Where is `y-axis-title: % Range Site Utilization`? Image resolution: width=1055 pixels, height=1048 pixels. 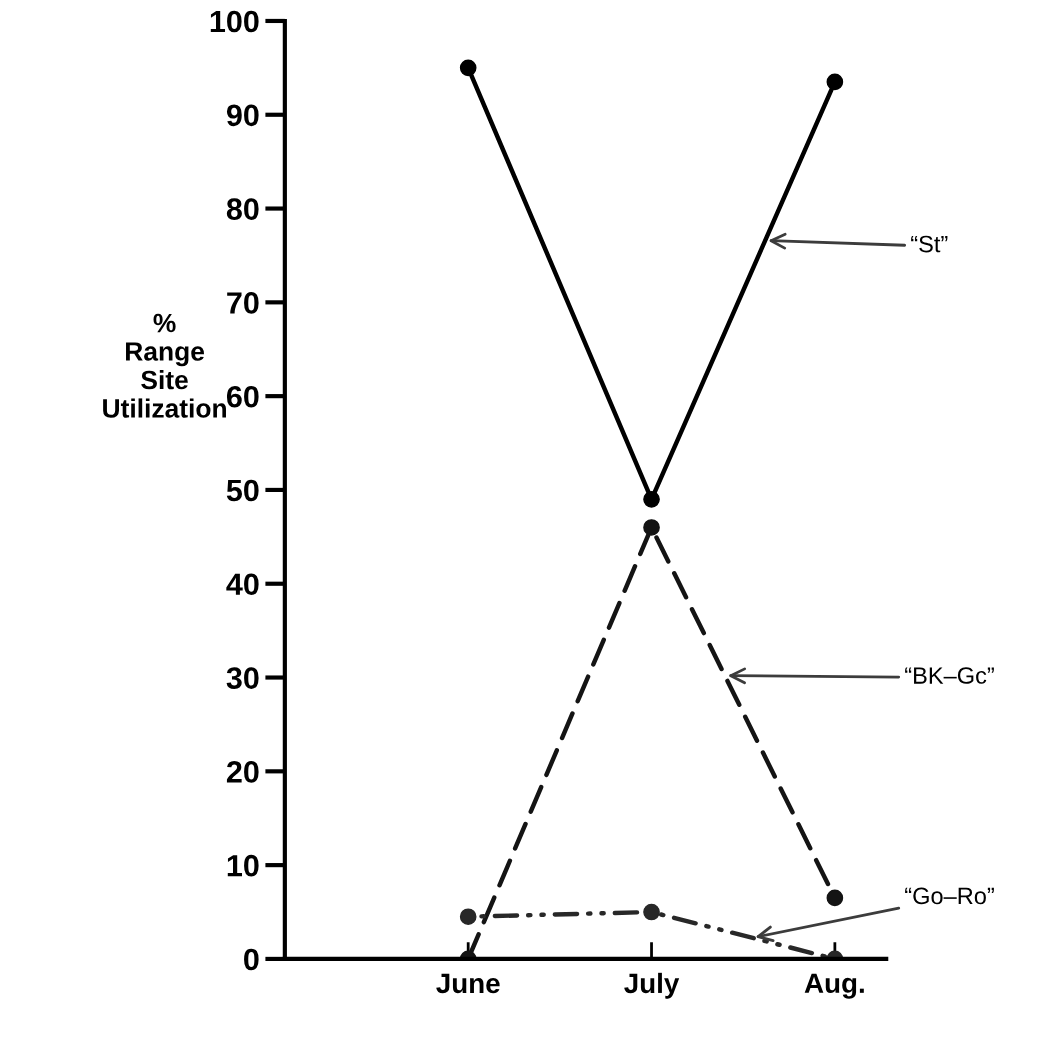 y-axis-title: % Range Site Utilization is located at coordinates (164, 365).